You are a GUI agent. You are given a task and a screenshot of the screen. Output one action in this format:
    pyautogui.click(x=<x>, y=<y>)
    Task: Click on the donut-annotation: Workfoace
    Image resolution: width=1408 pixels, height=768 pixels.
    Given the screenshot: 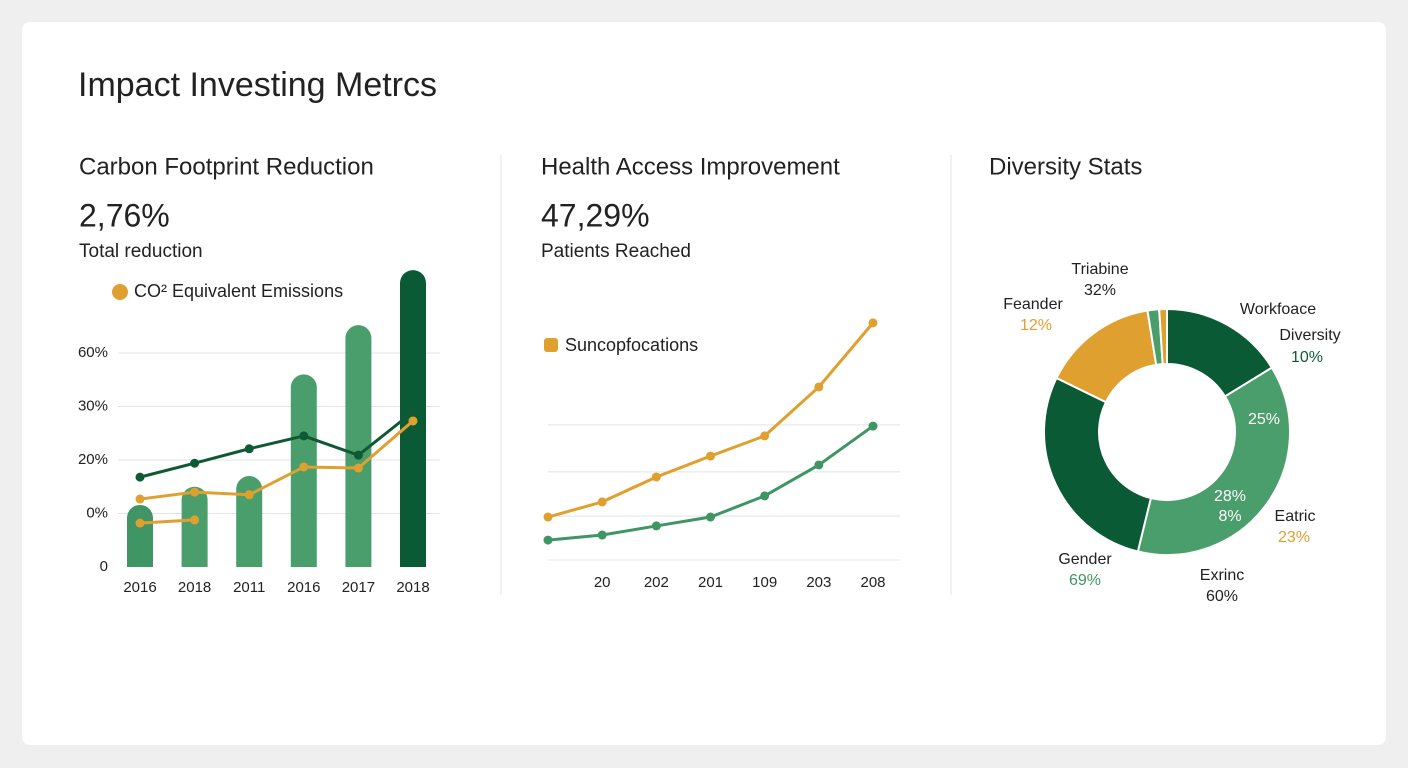 What is the action you would take?
    pyautogui.click(x=1278, y=309)
    